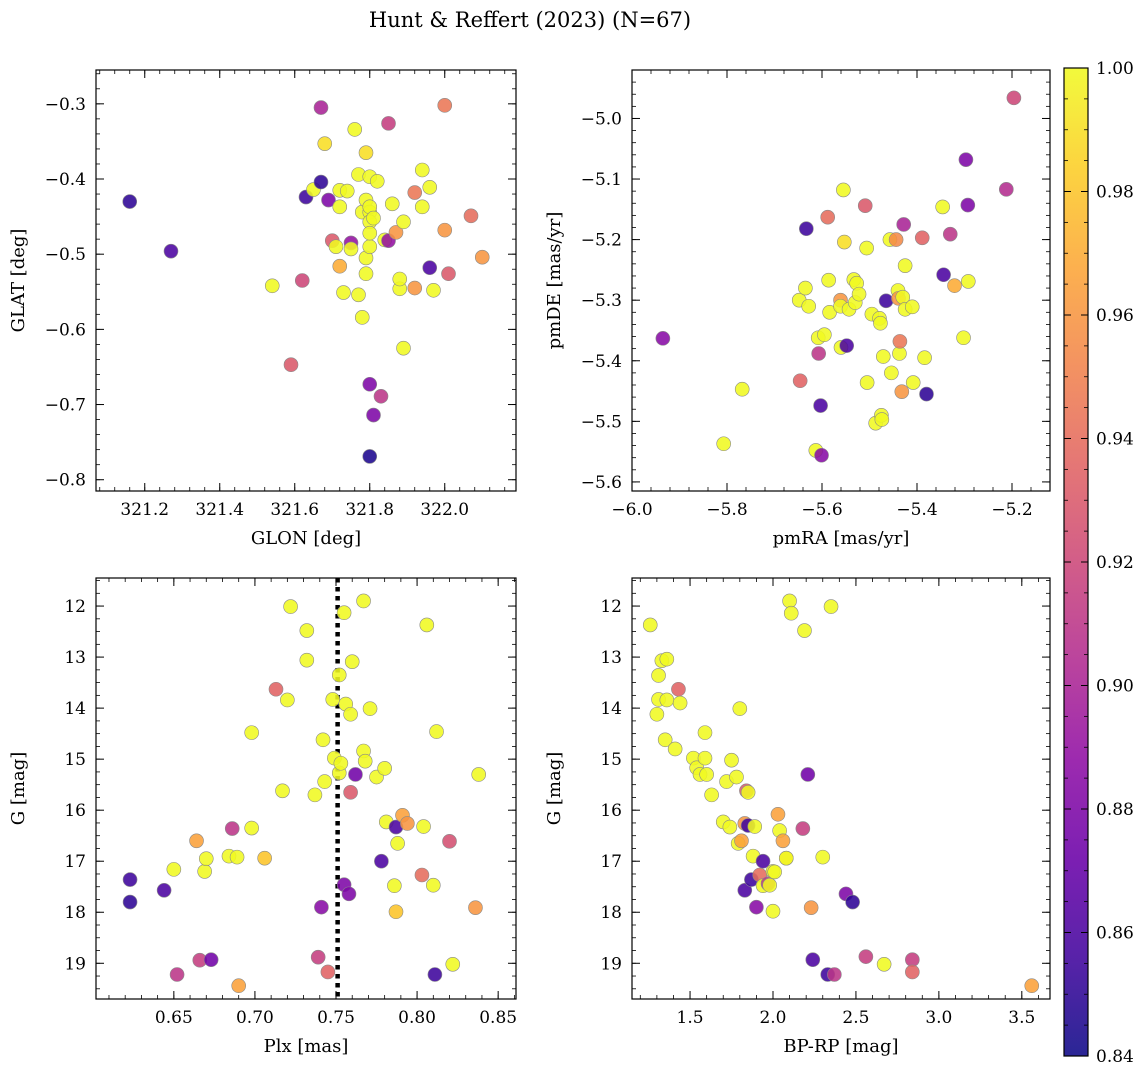  Describe the element at coordinates (690, 1018) in the screenshot. I see `x-tick-label: 1.5` at that location.